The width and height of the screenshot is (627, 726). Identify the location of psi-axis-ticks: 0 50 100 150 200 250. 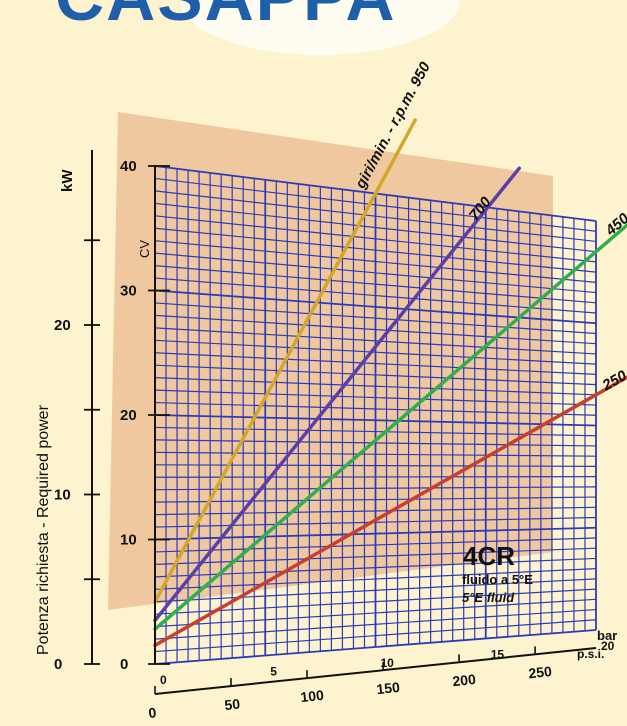
(350, 683).